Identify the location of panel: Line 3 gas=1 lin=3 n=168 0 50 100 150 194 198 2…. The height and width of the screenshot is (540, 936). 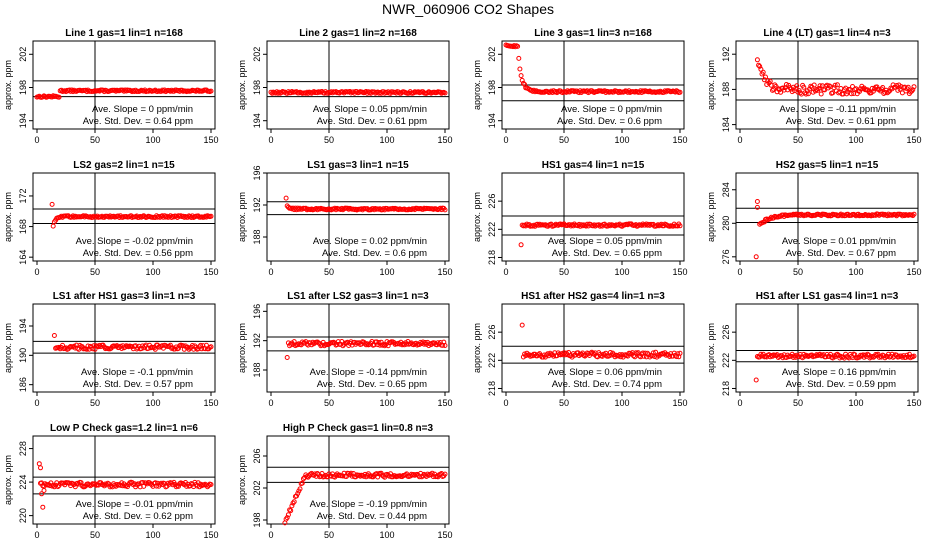
(580, 86).